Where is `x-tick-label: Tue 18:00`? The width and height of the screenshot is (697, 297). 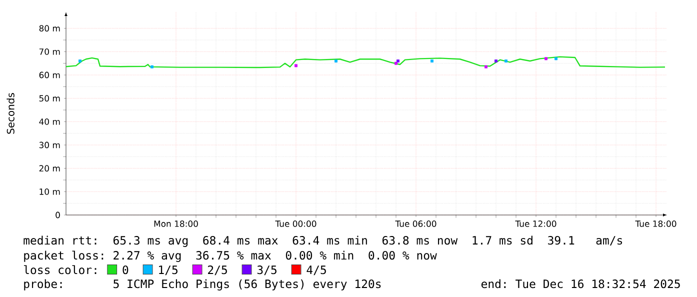 x-tick-label: Tue 18:00 is located at coordinates (655, 223).